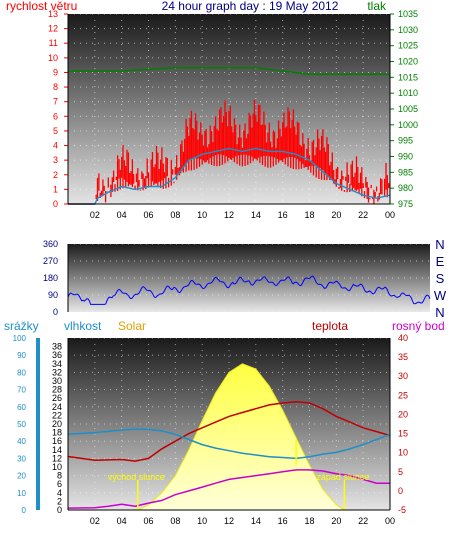  What do you see at coordinates (403, 434) in the screenshot?
I see `temp-tick-label: 15` at bounding box center [403, 434].